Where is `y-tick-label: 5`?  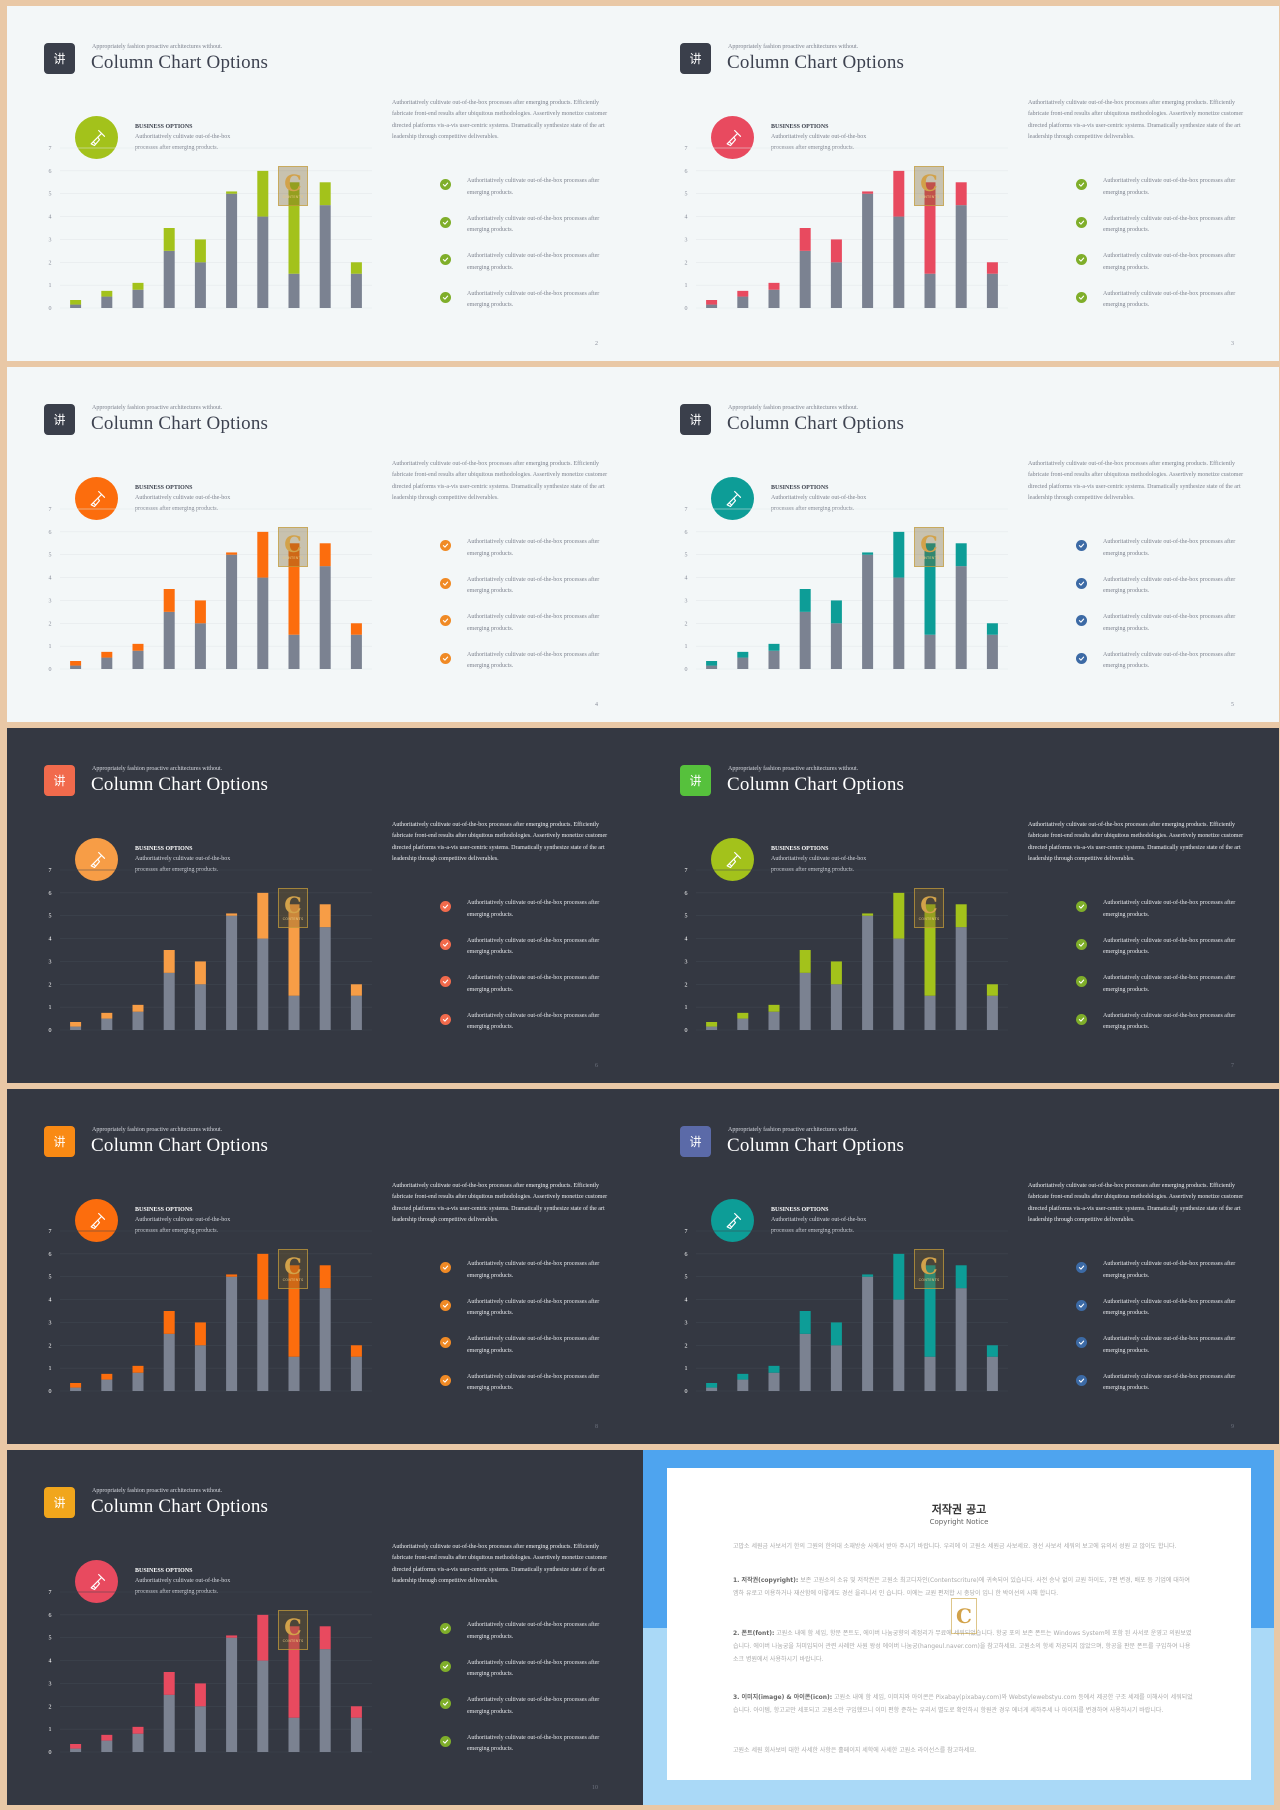 y-tick-label: 5 is located at coordinates (50, 1278).